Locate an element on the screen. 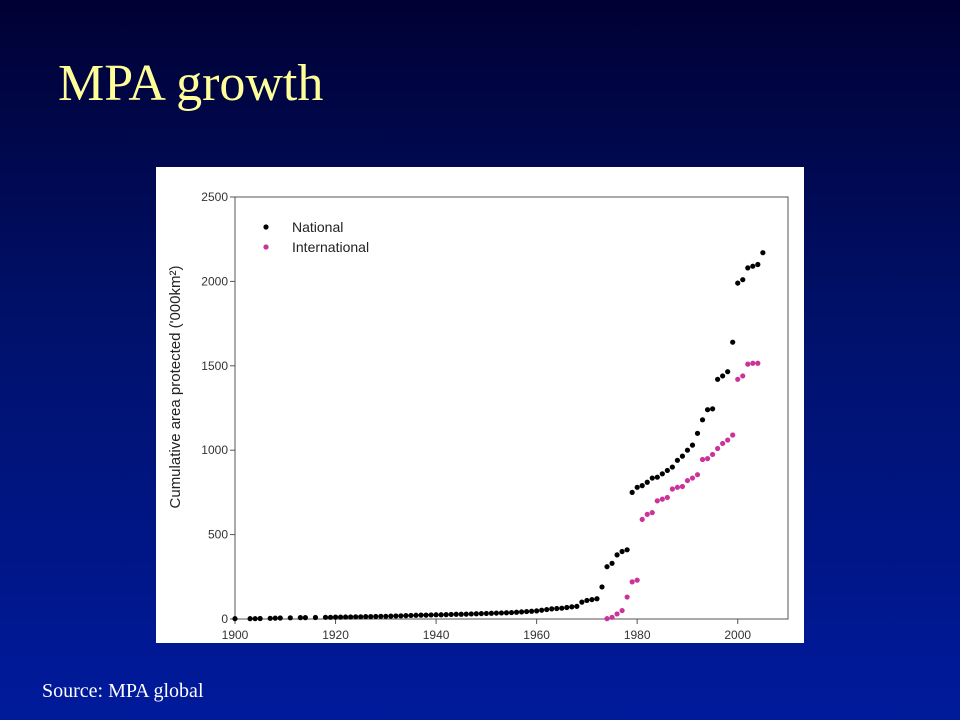 This screenshot has height=720, width=960. y-tick-label: 2000 is located at coordinates (214, 281).